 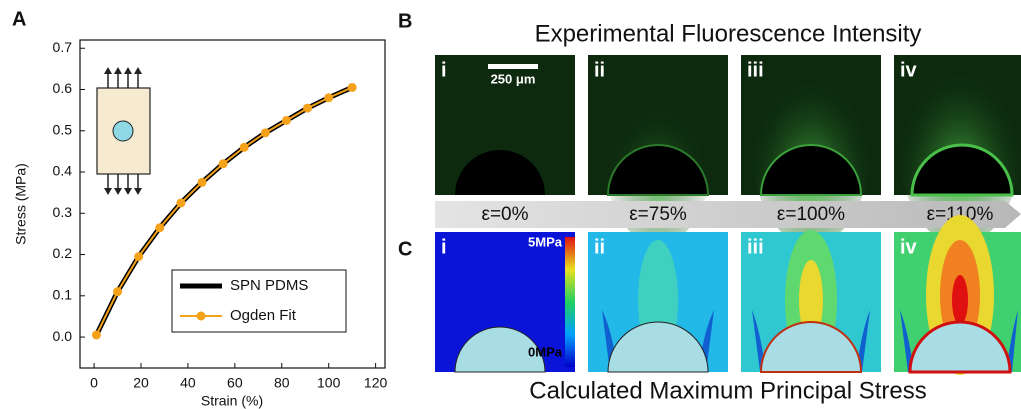 What do you see at coordinates (63, 336) in the screenshot?
I see `y-tick-label: 0.0` at bounding box center [63, 336].